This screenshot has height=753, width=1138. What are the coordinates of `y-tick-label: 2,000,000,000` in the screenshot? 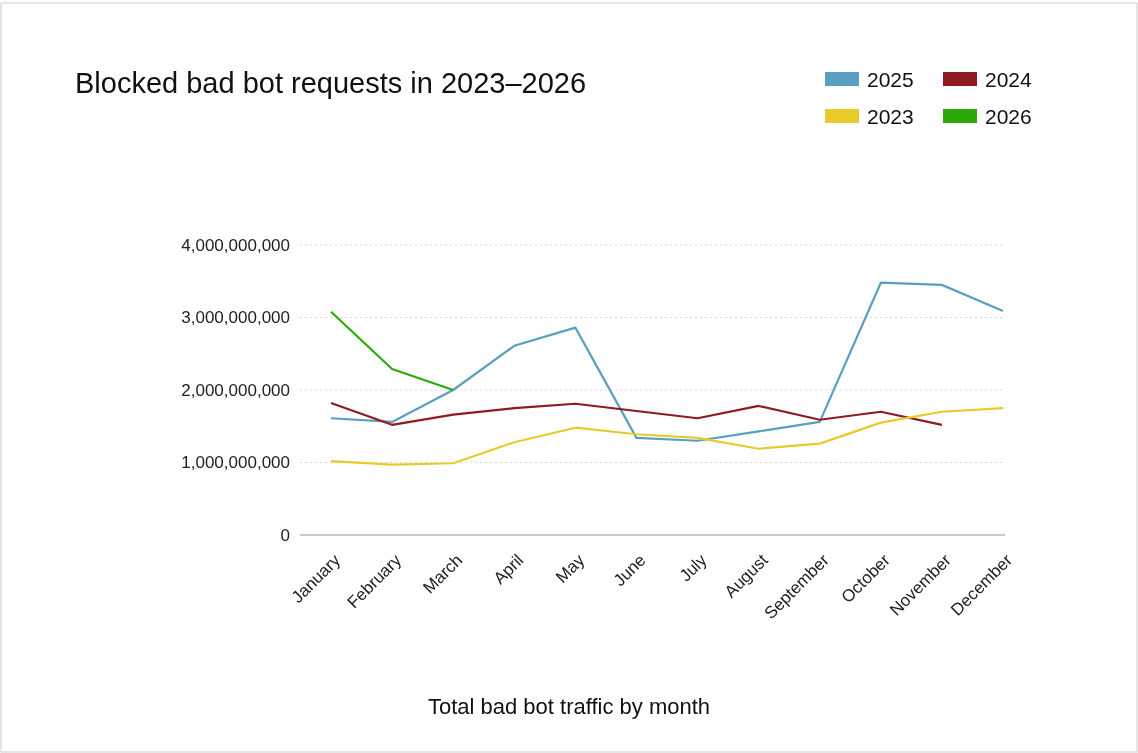 It's located at (235, 390).